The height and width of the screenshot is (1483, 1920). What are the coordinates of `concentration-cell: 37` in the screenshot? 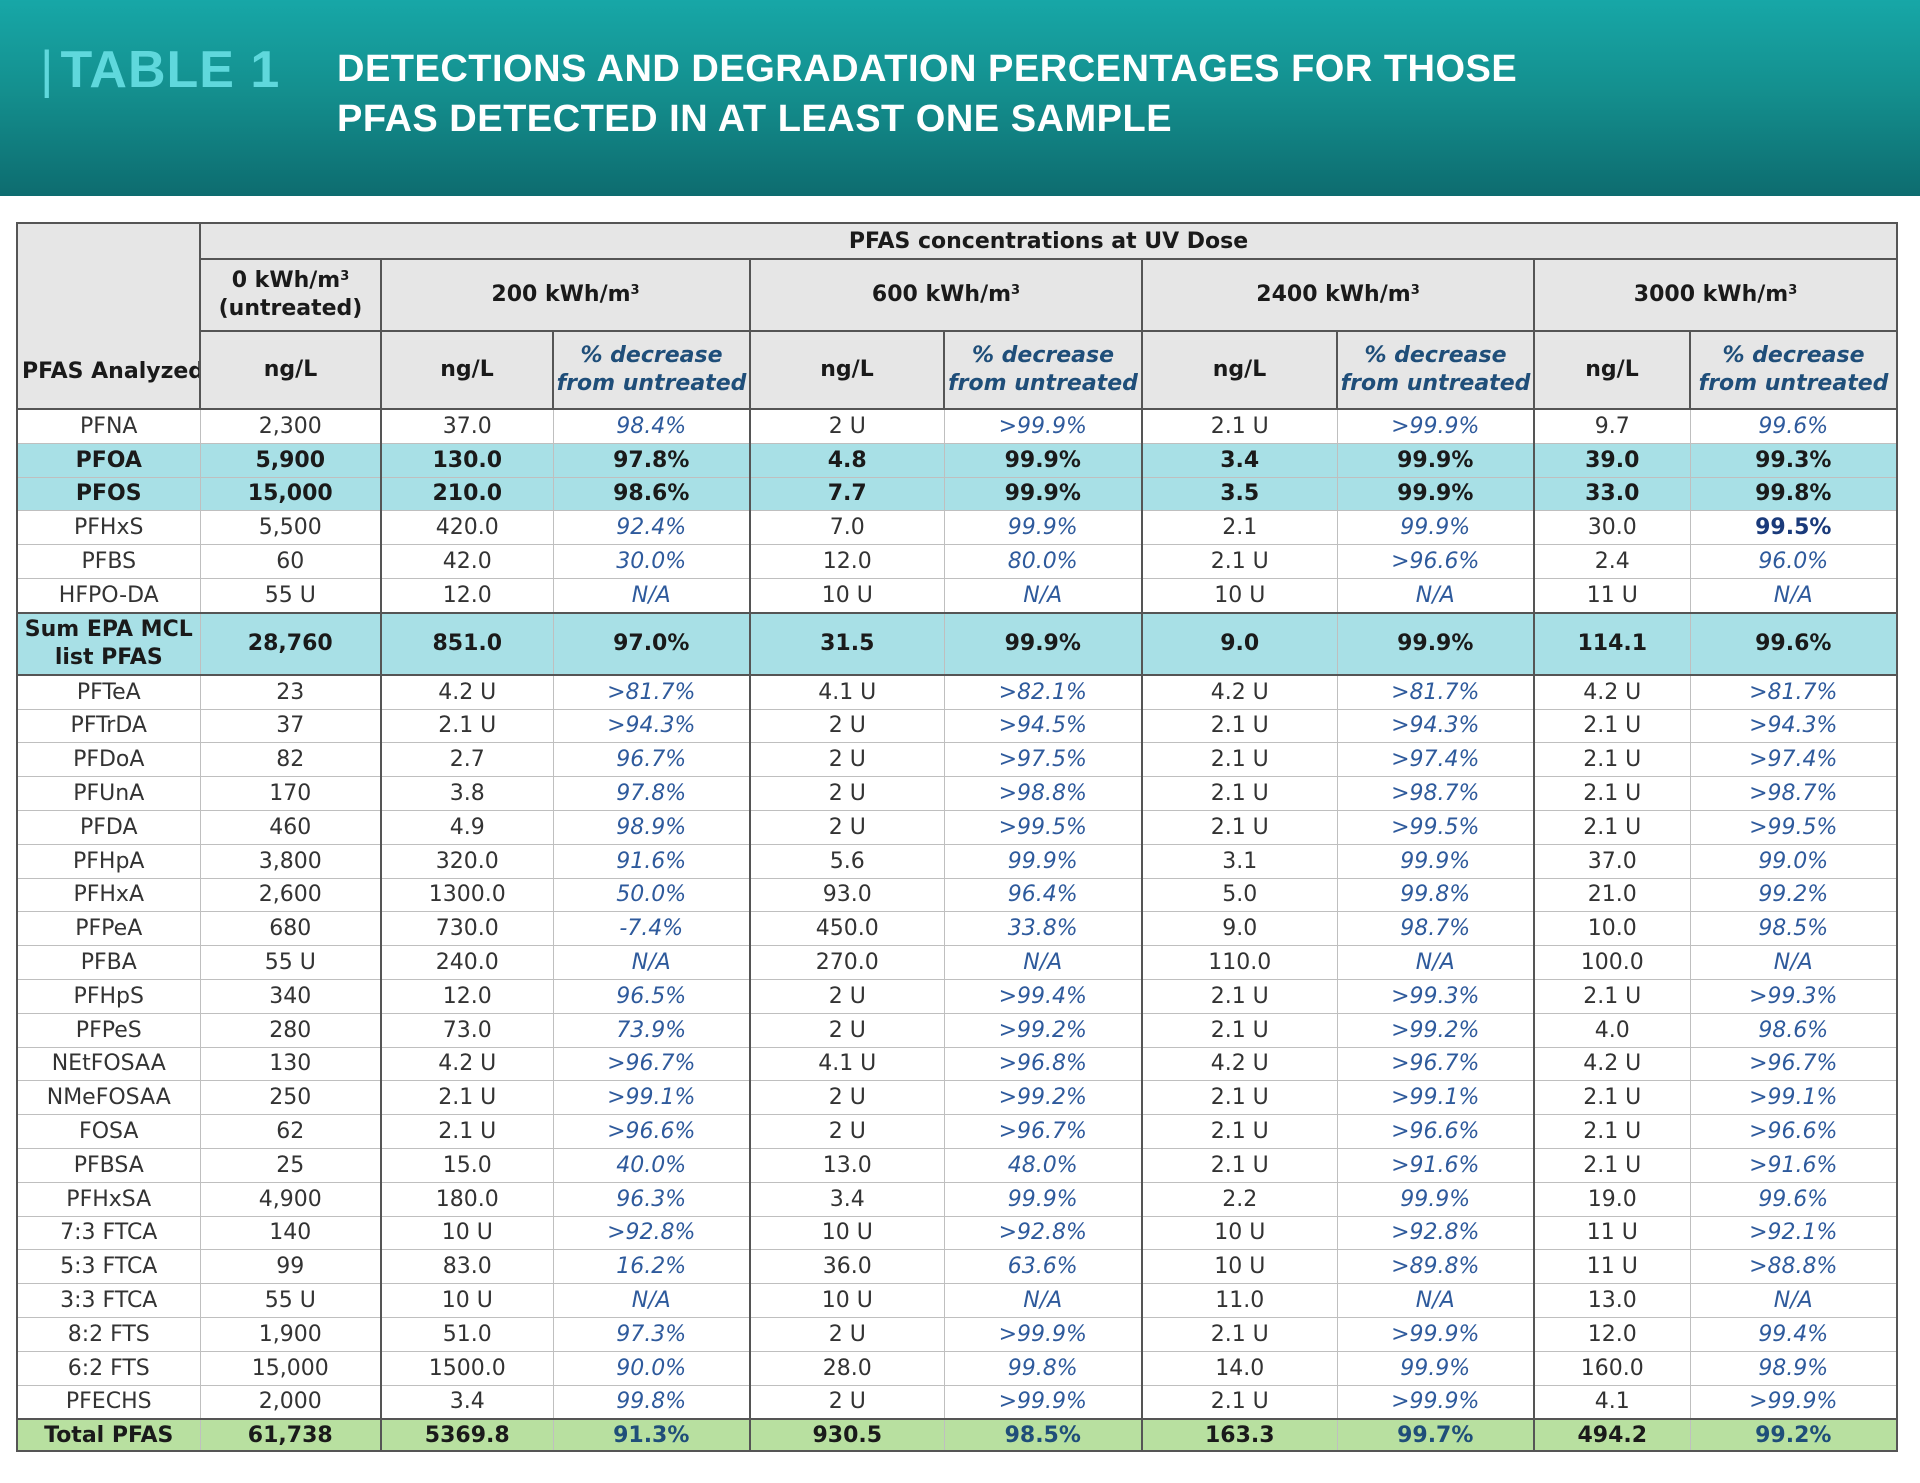 It's located at (290, 726).